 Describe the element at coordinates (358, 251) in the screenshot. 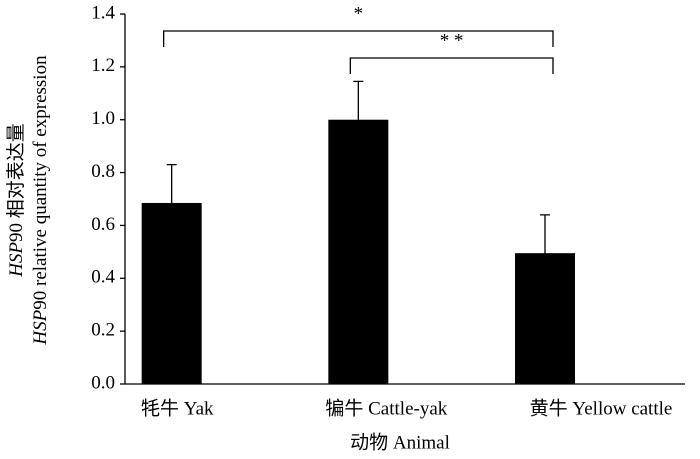

I see `bar` at that location.